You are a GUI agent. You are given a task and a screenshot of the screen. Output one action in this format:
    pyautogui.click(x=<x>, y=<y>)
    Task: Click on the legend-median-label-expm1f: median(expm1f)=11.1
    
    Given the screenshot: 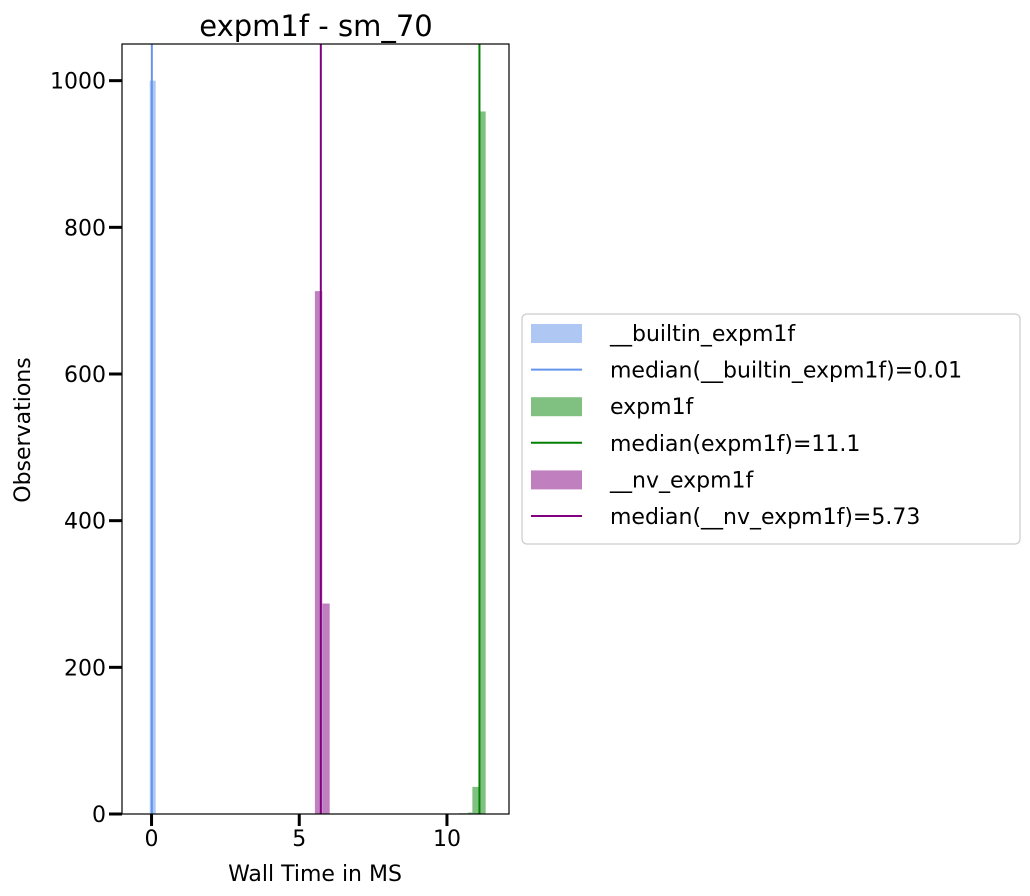 What is the action you would take?
    pyautogui.click(x=735, y=444)
    